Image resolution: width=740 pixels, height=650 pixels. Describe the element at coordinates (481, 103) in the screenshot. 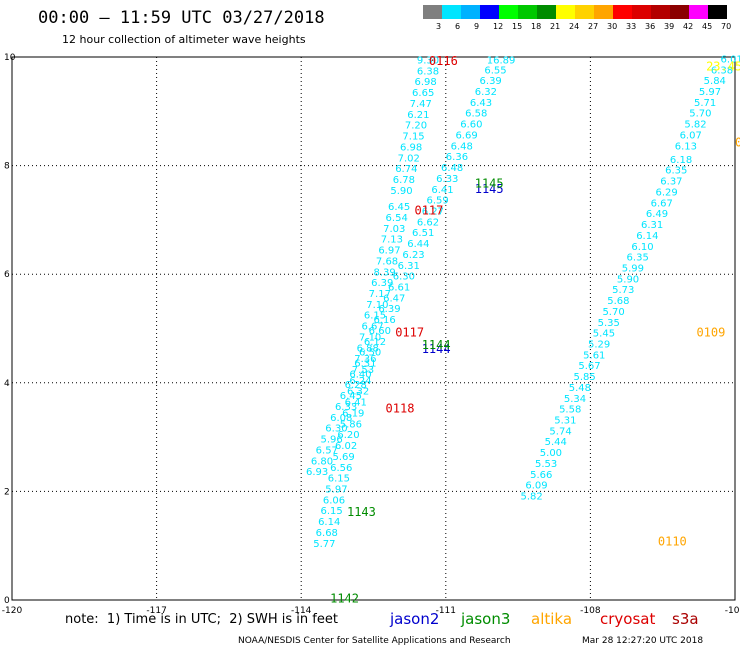

I see `swh-value-jason2: 6.43` at that location.